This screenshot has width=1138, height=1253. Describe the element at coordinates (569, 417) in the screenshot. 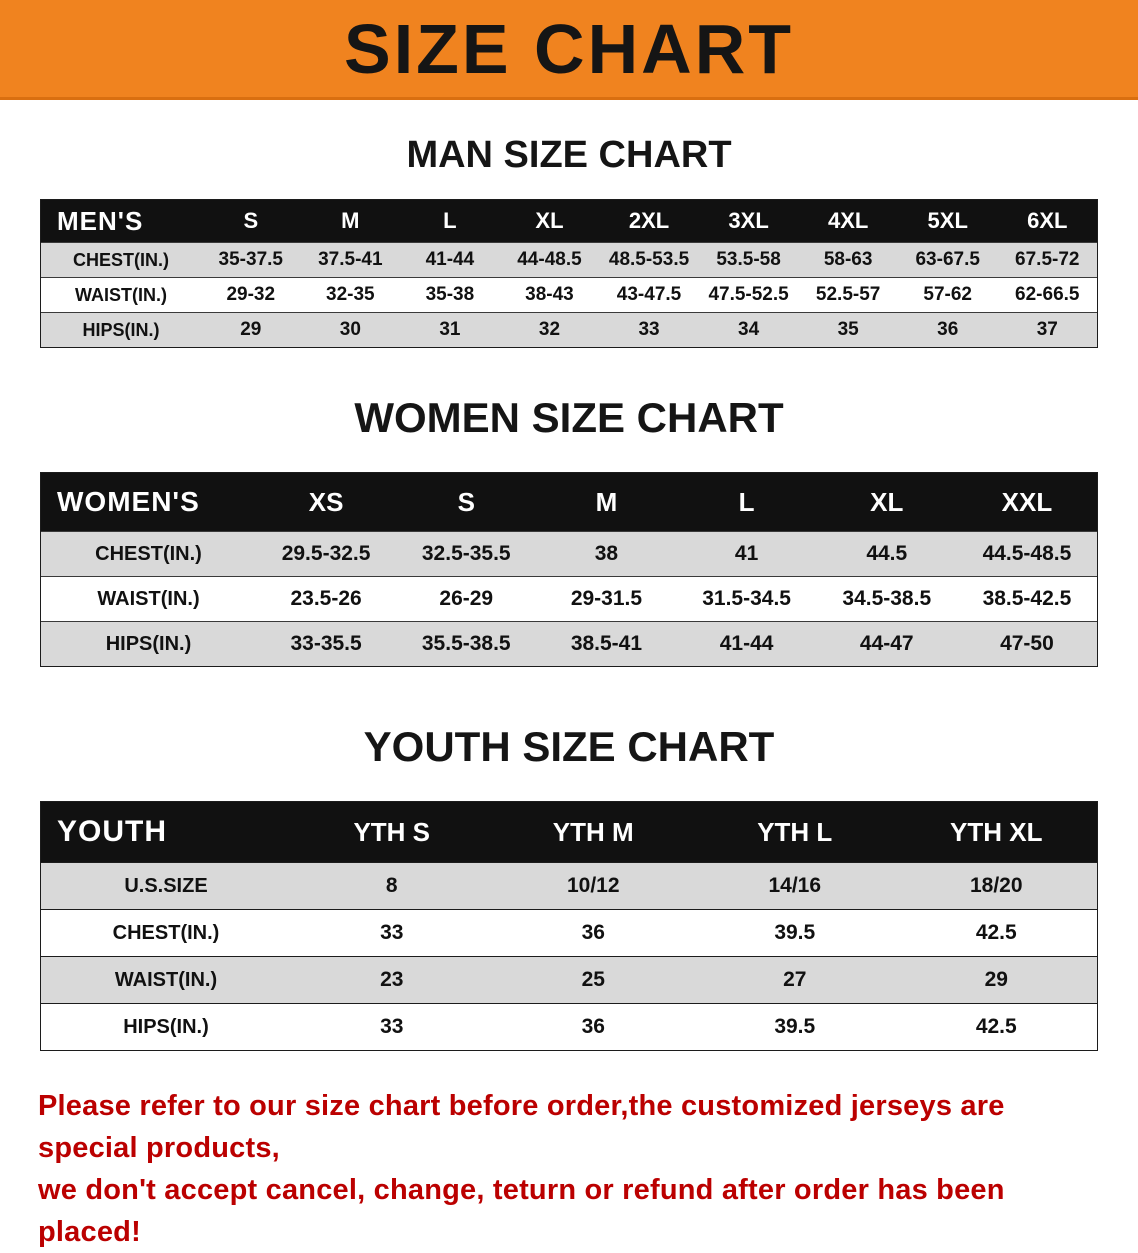

I see `section-title-women: WOMEN SIZE CHART` at that location.